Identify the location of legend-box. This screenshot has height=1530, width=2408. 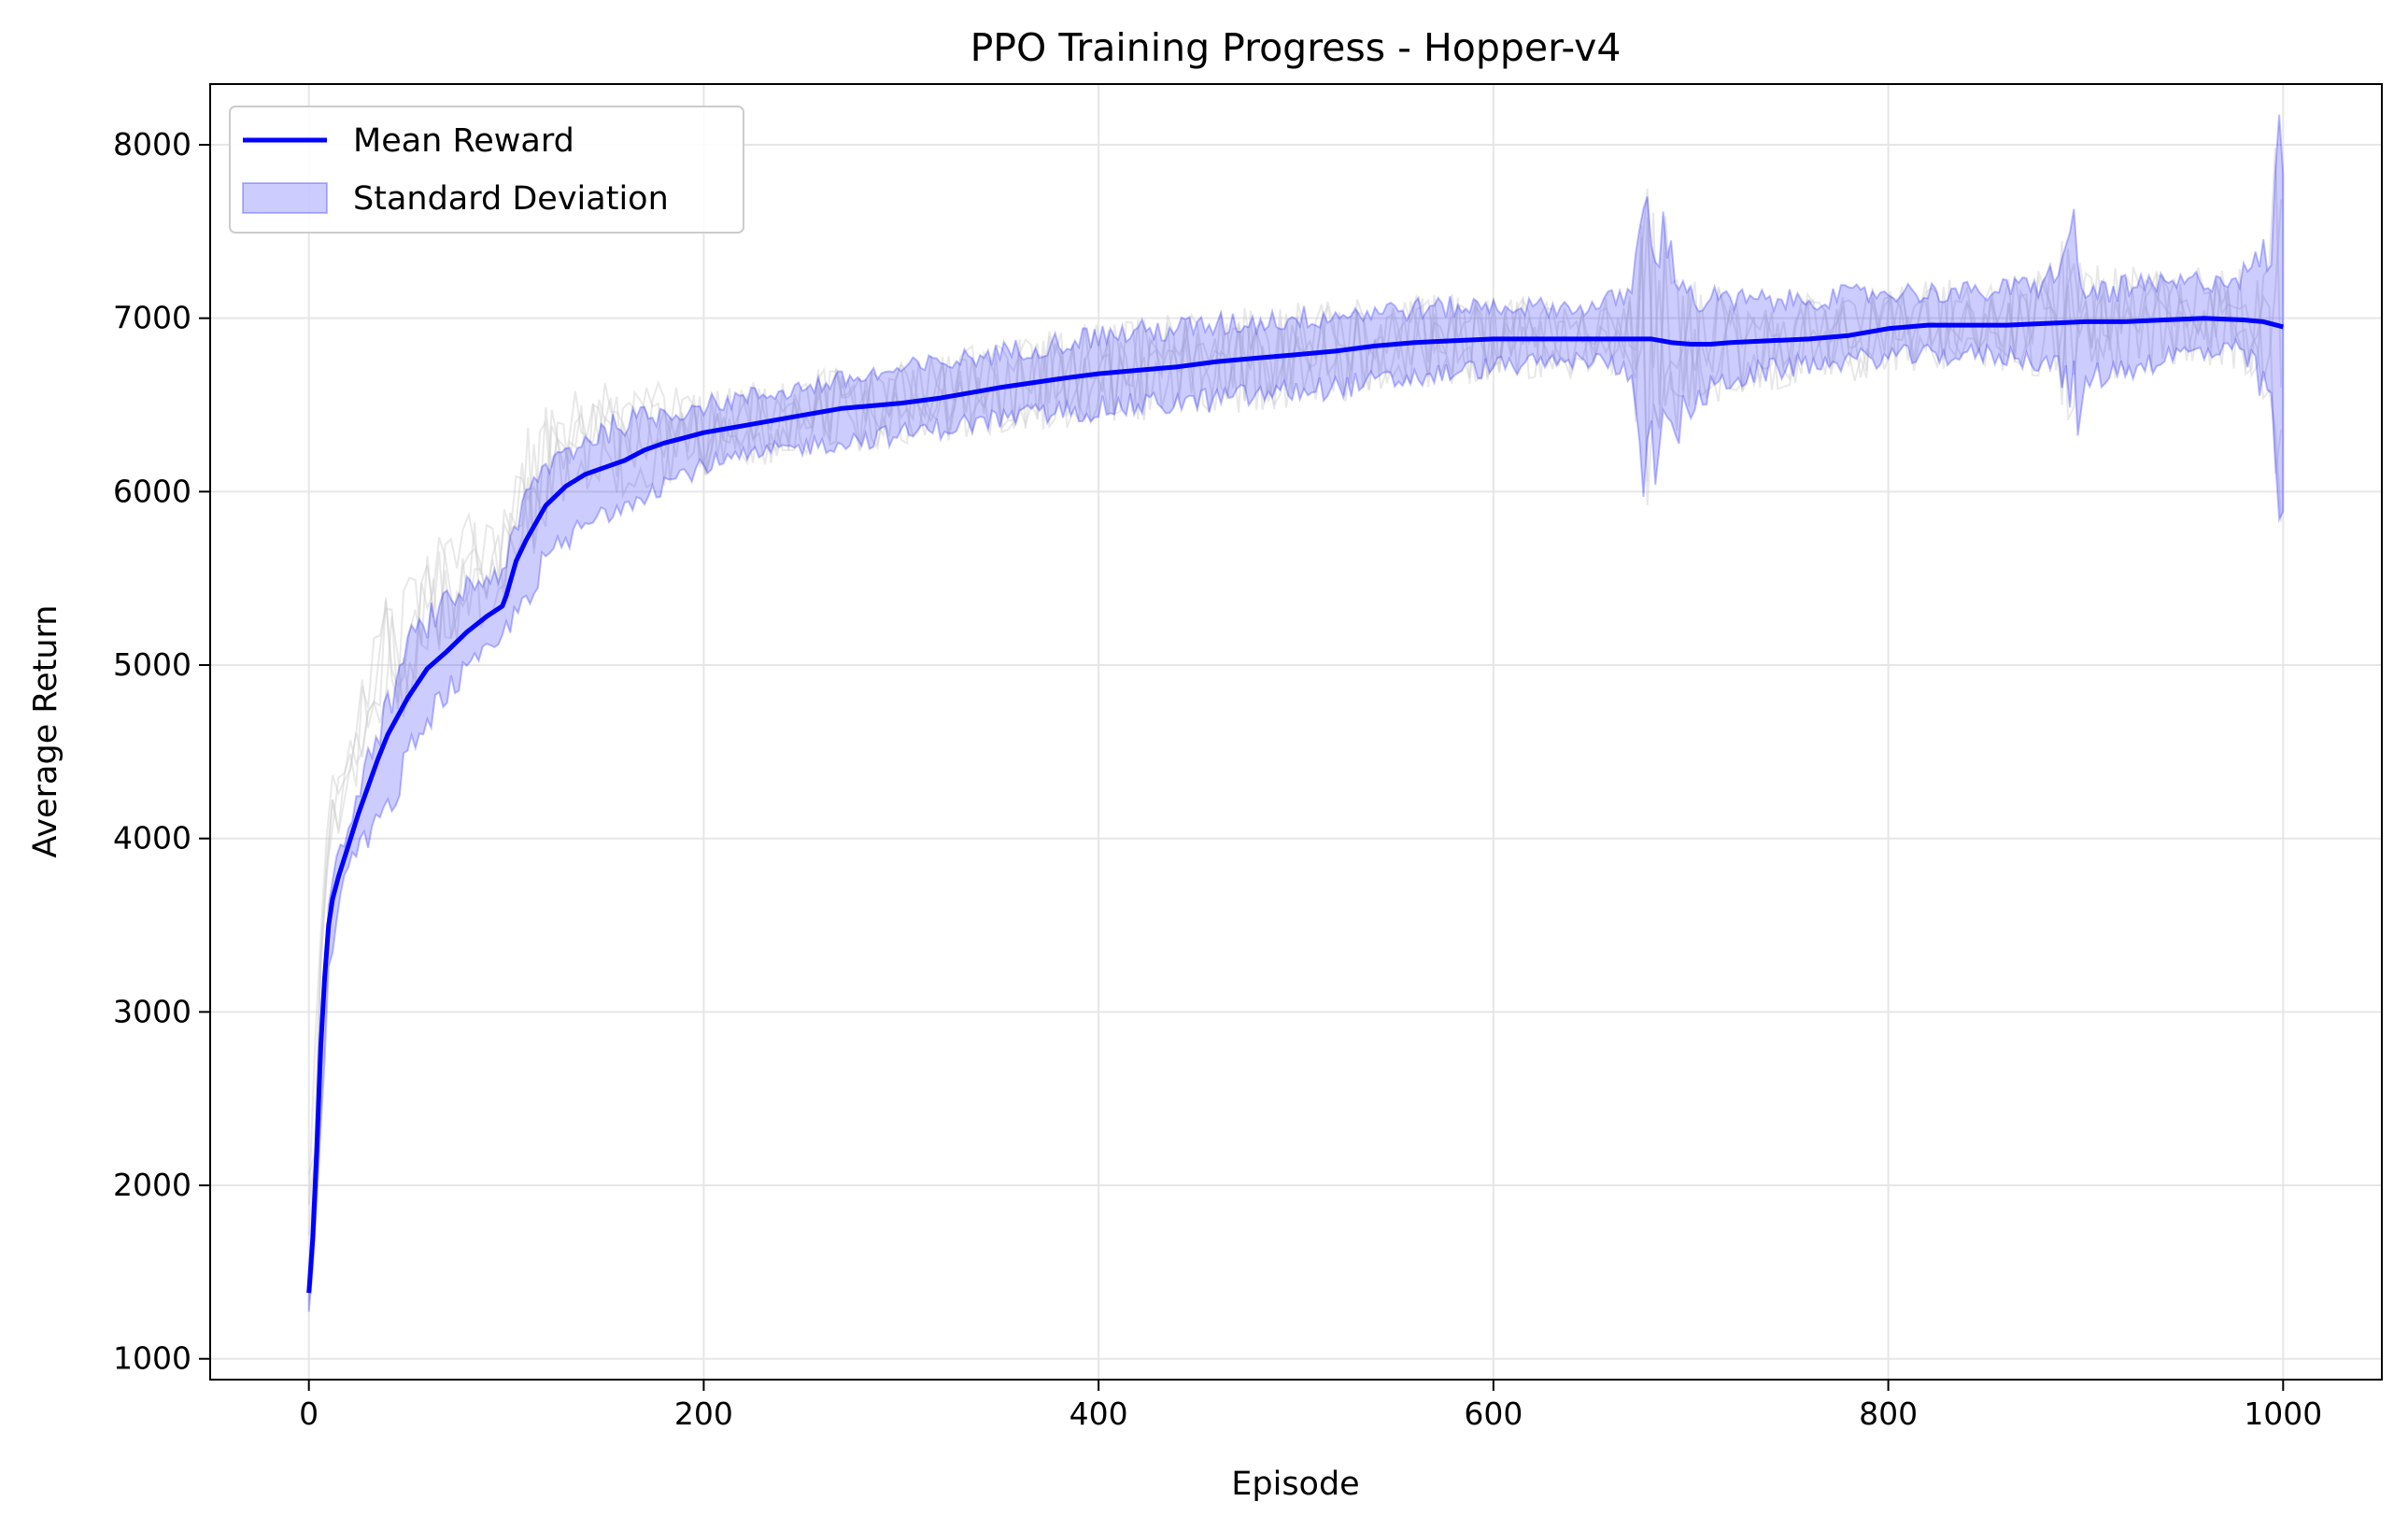
(486, 170).